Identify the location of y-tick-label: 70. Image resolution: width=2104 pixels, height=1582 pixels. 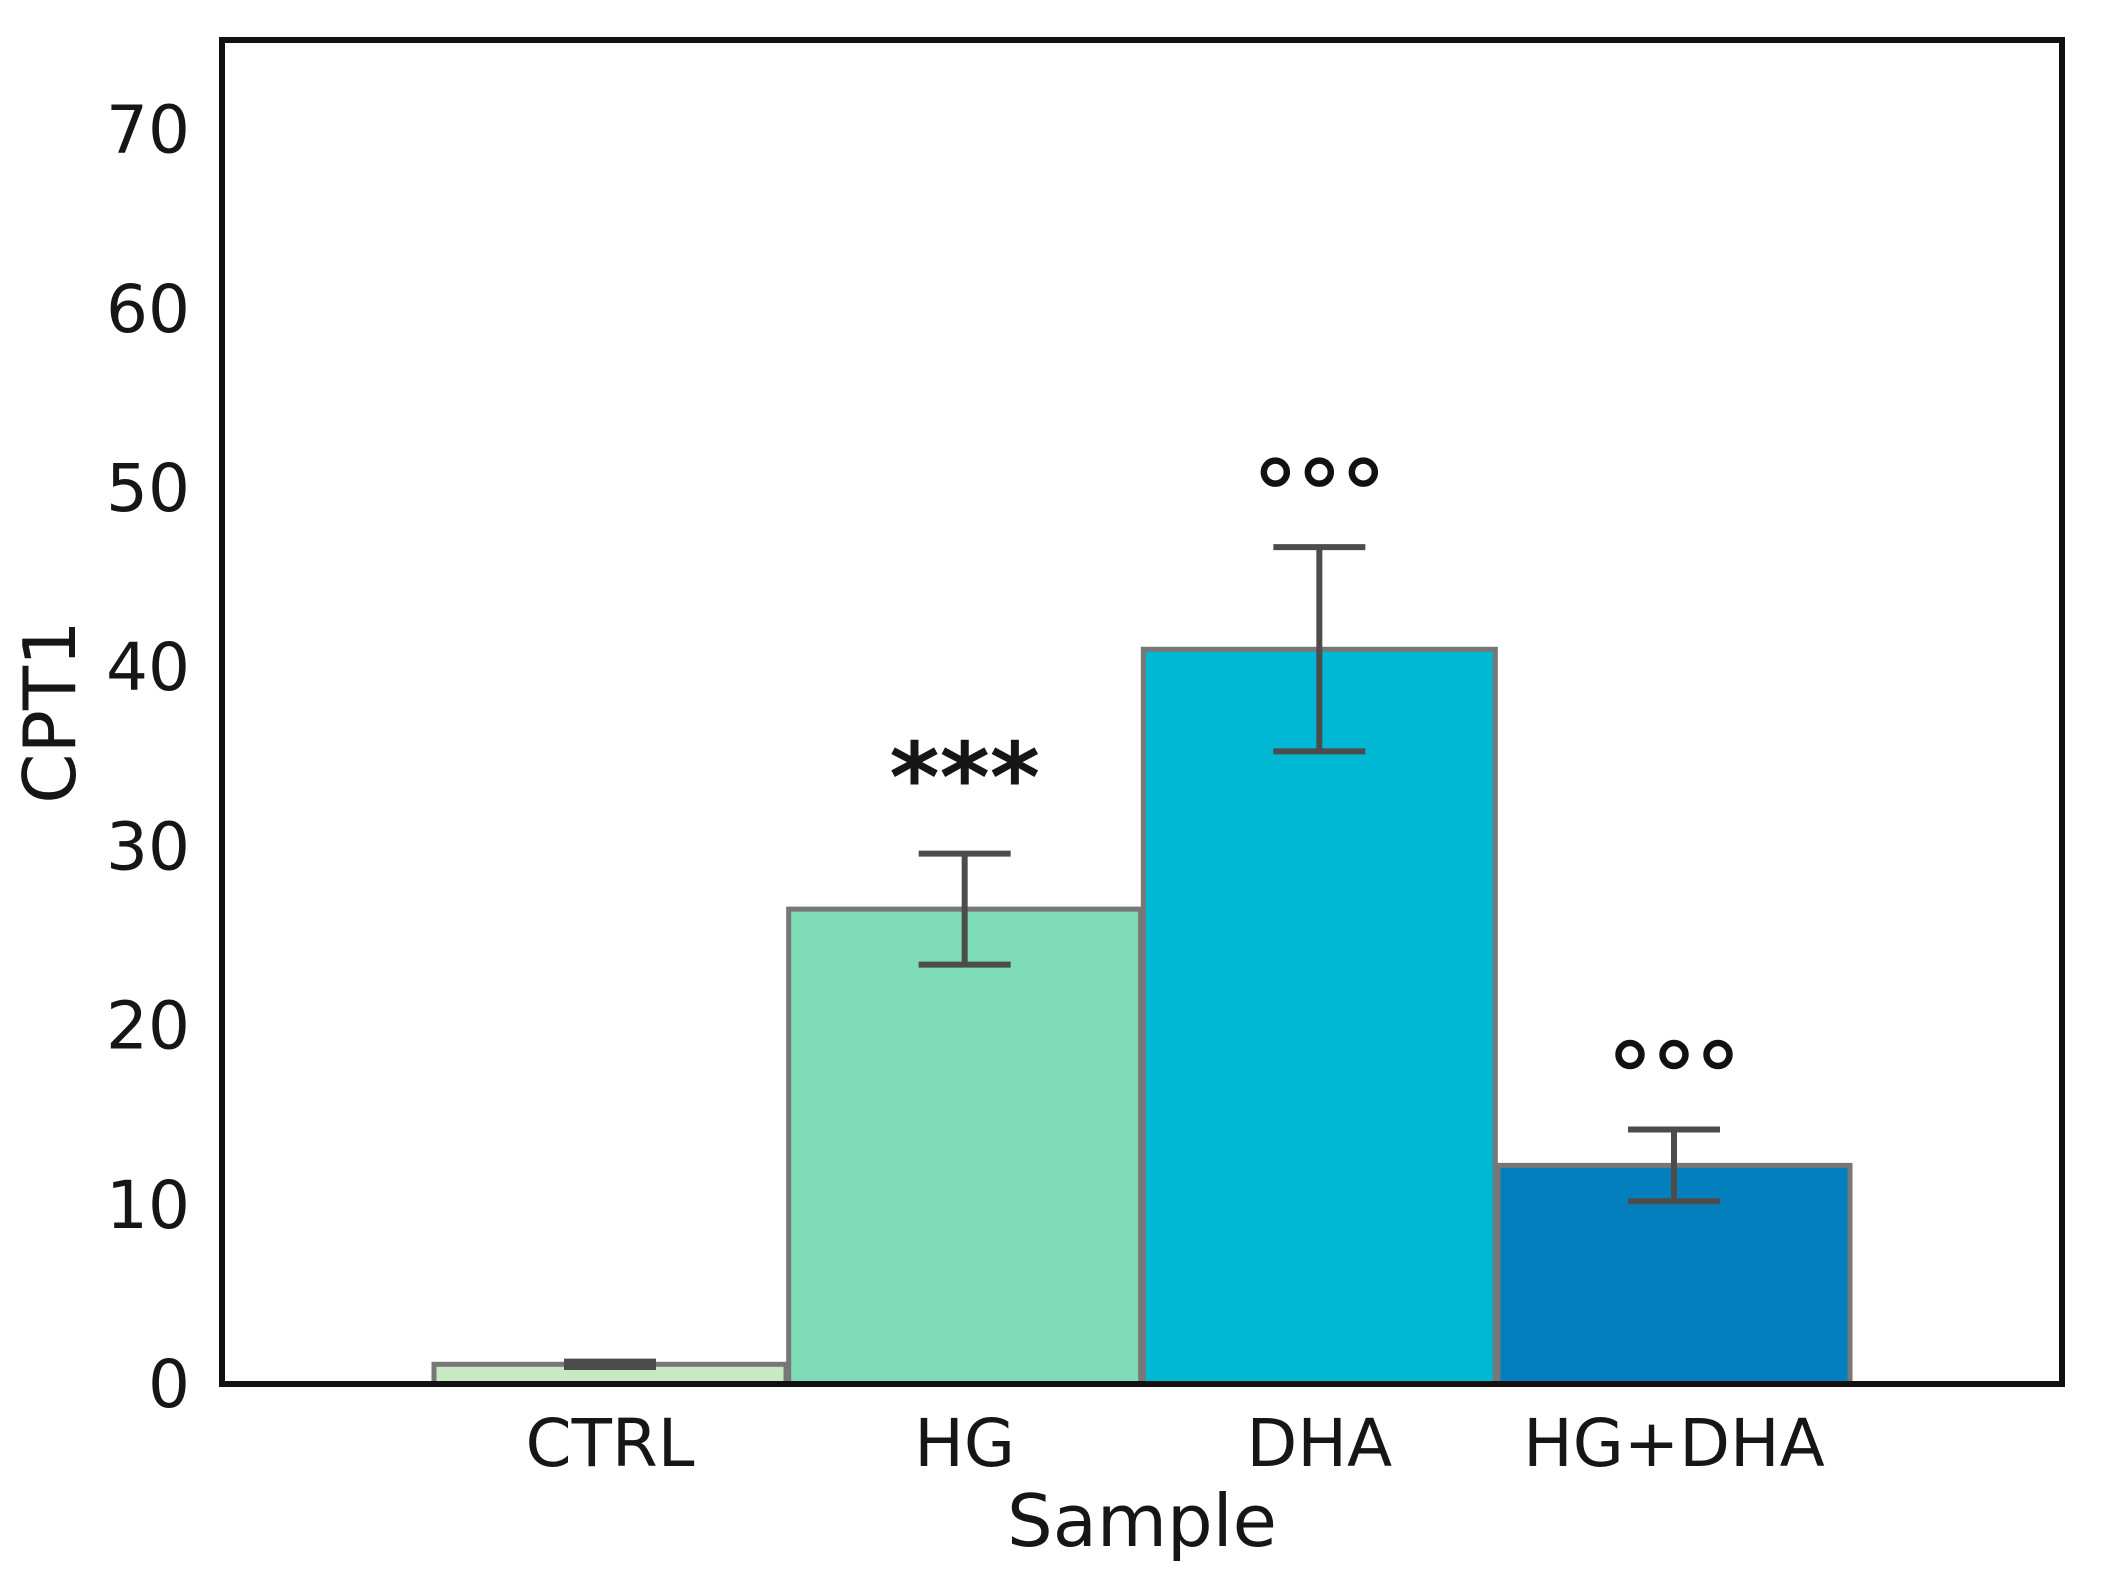
(148, 130).